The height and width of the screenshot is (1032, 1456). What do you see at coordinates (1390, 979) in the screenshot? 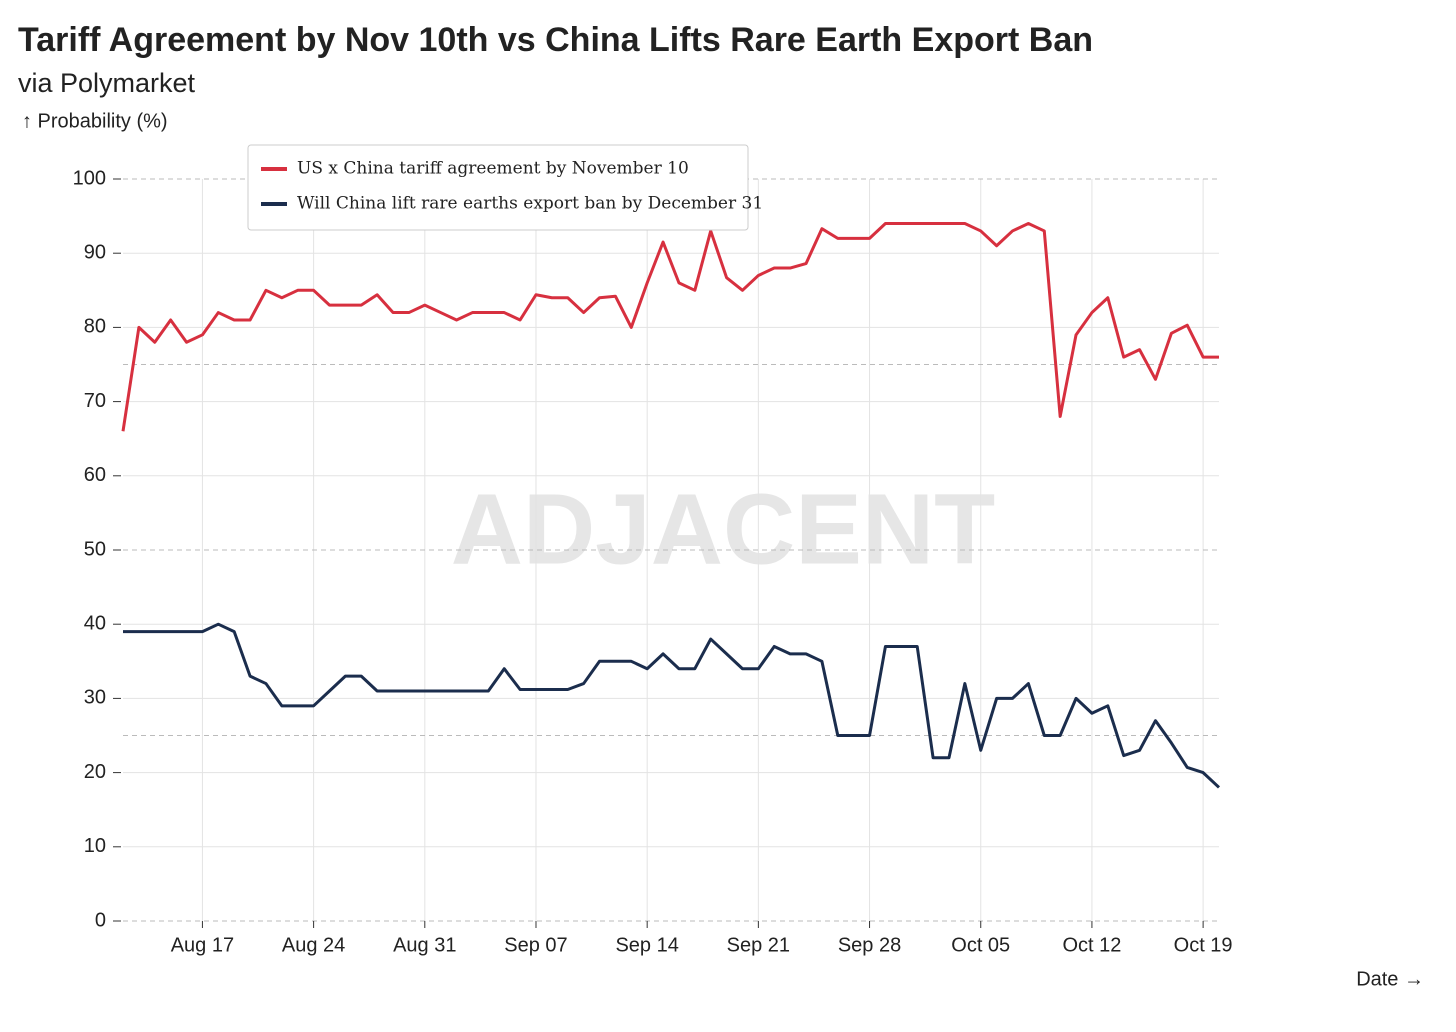
I see `x-axis-label: Date →` at bounding box center [1390, 979].